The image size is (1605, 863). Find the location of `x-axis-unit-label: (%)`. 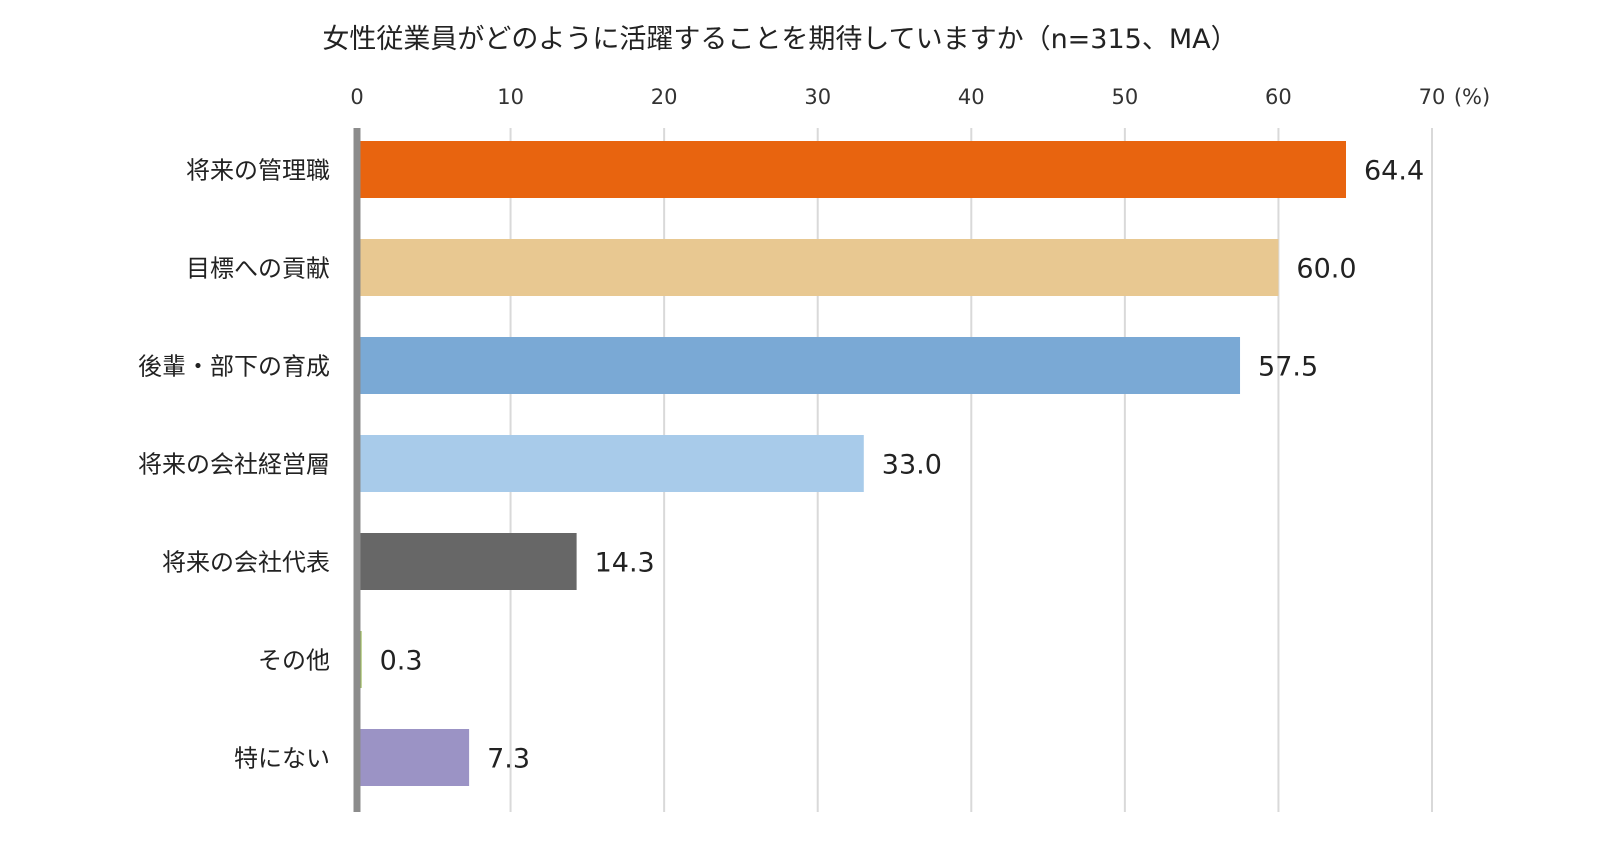

x-axis-unit-label: (%) is located at coordinates (1472, 97).